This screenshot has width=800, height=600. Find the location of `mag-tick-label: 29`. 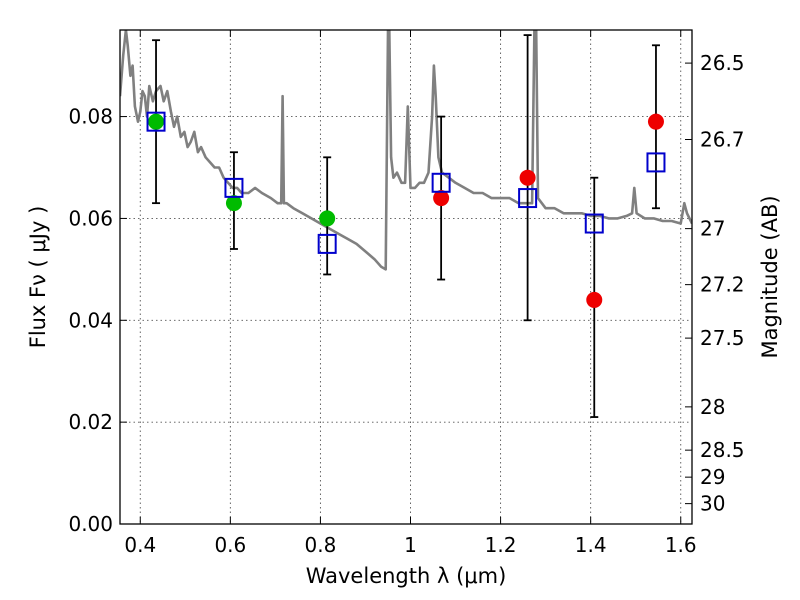

mag-tick-label: 29 is located at coordinates (712, 477).